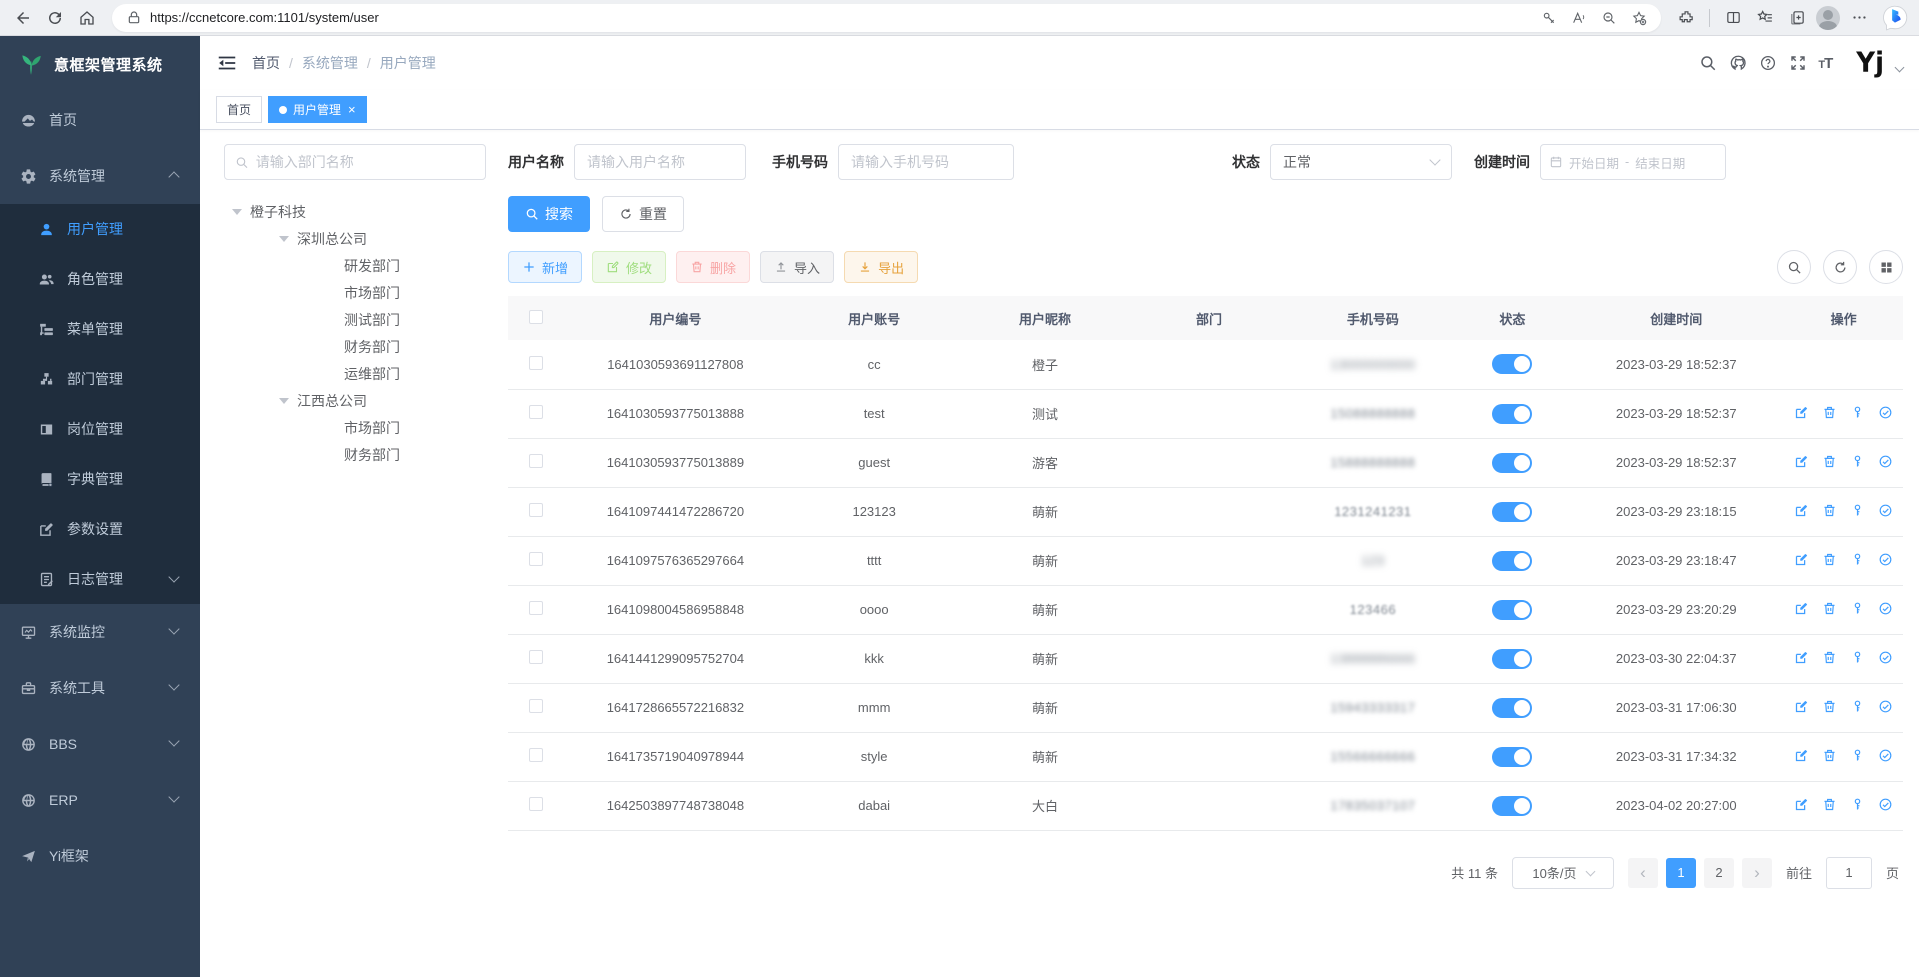  What do you see at coordinates (1718, 872) in the screenshot?
I see `page-button-2: 2` at bounding box center [1718, 872].